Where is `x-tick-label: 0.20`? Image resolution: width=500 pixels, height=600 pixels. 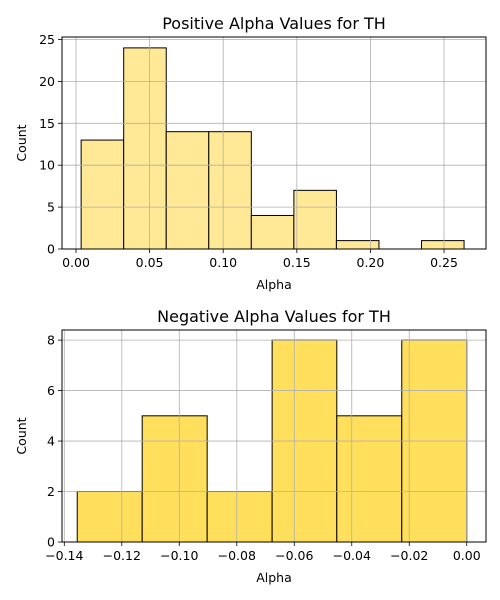
x-tick-label: 0.20 is located at coordinates (371, 262).